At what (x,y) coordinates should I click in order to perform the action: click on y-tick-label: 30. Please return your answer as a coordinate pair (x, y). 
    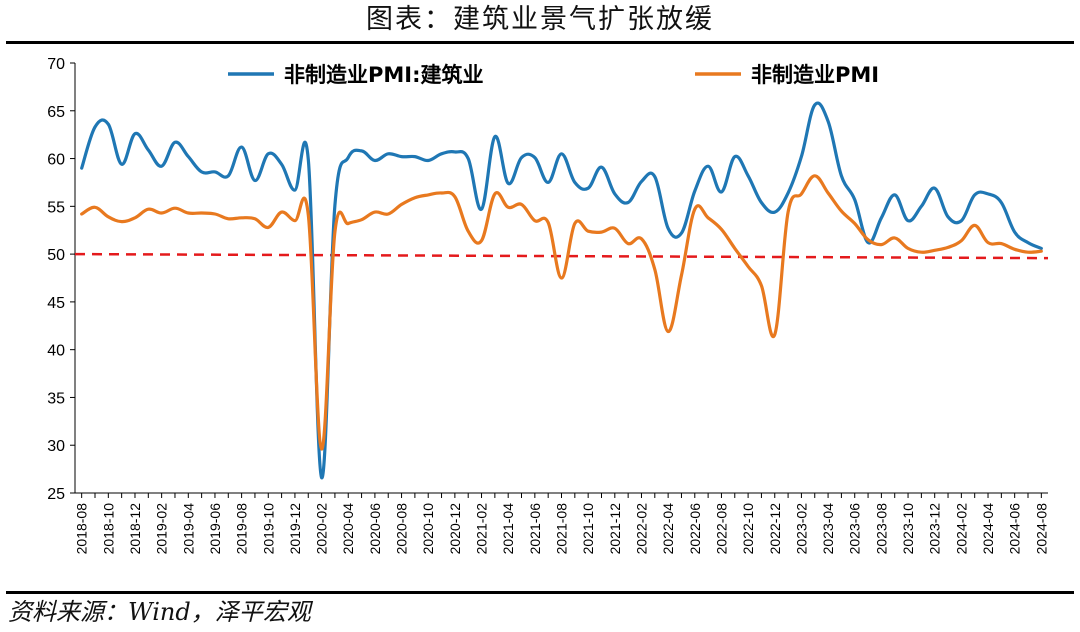
    Looking at the image, I should click on (56, 446).